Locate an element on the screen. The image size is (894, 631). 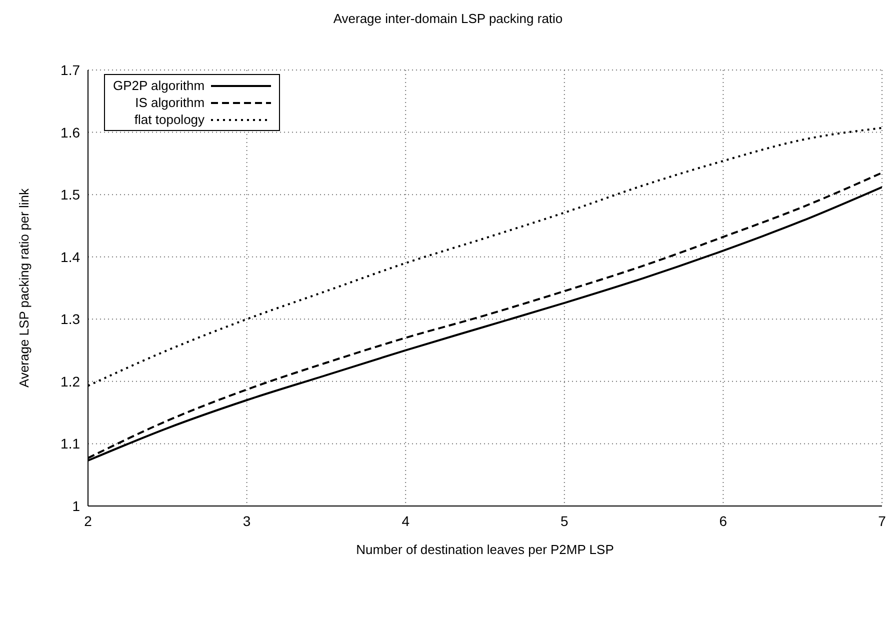
y-tick-label: 1.7 is located at coordinates (70, 70).